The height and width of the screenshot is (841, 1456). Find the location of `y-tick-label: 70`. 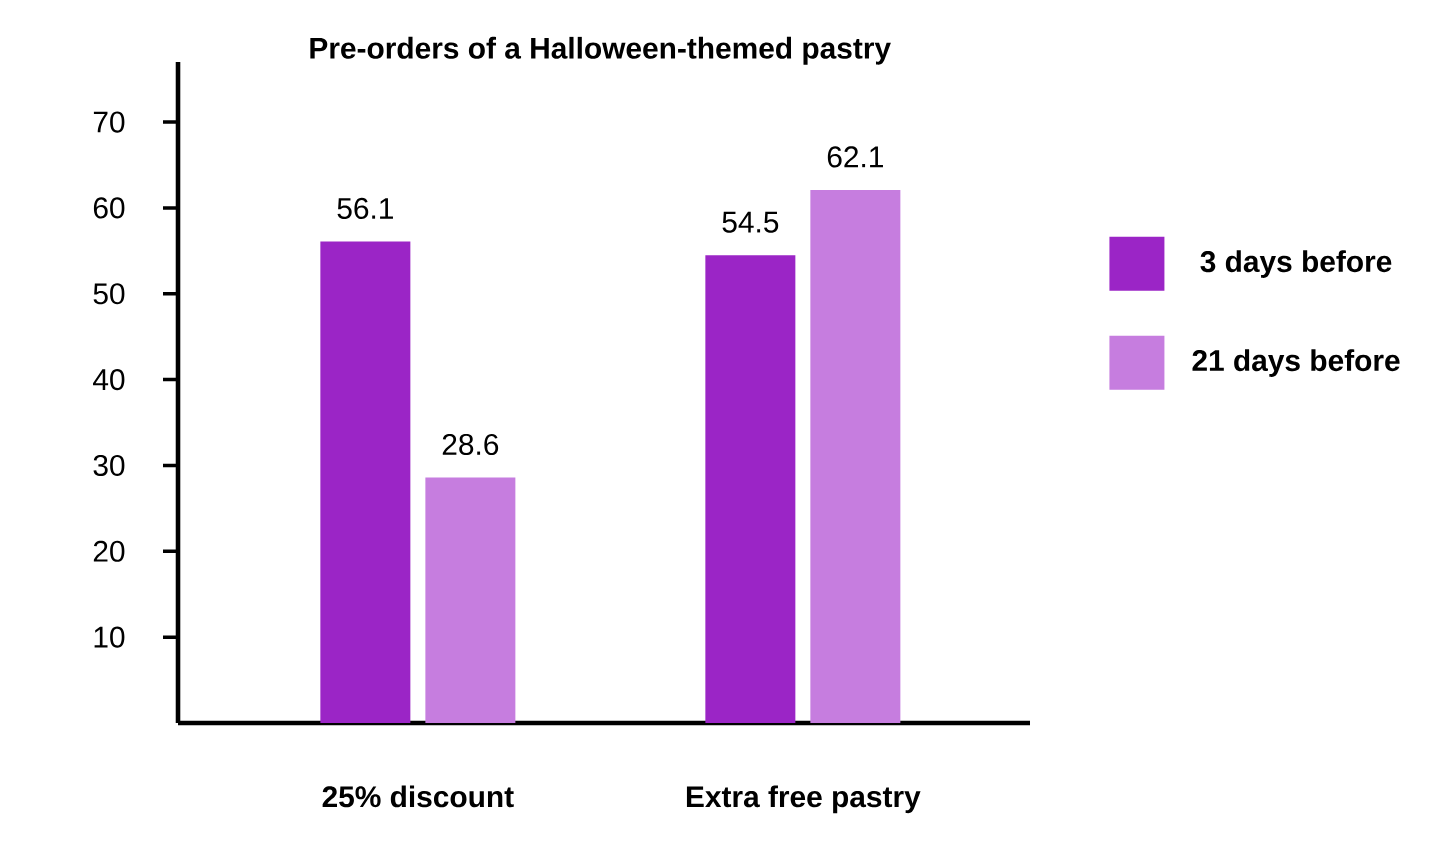

y-tick-label: 70 is located at coordinates (109, 122).